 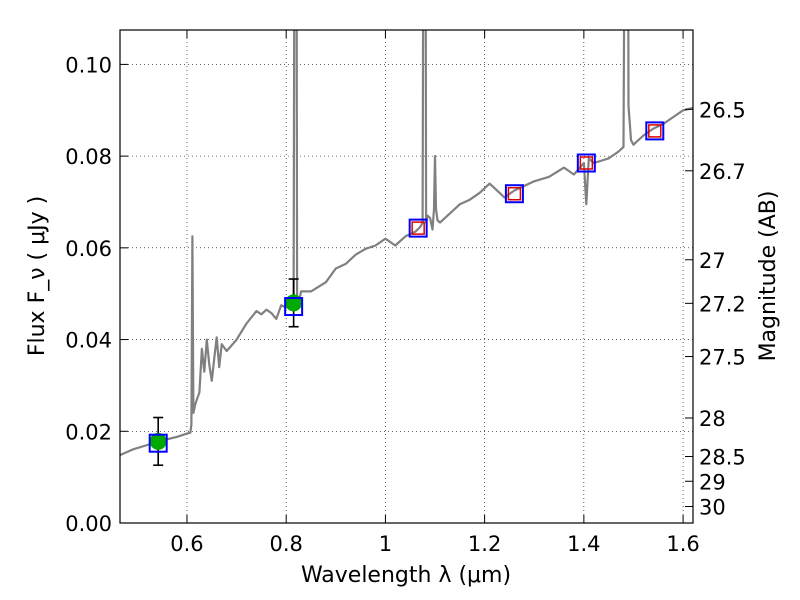 What do you see at coordinates (722, 458) in the screenshot?
I see `mag-tick-label-7: 28.5` at bounding box center [722, 458].